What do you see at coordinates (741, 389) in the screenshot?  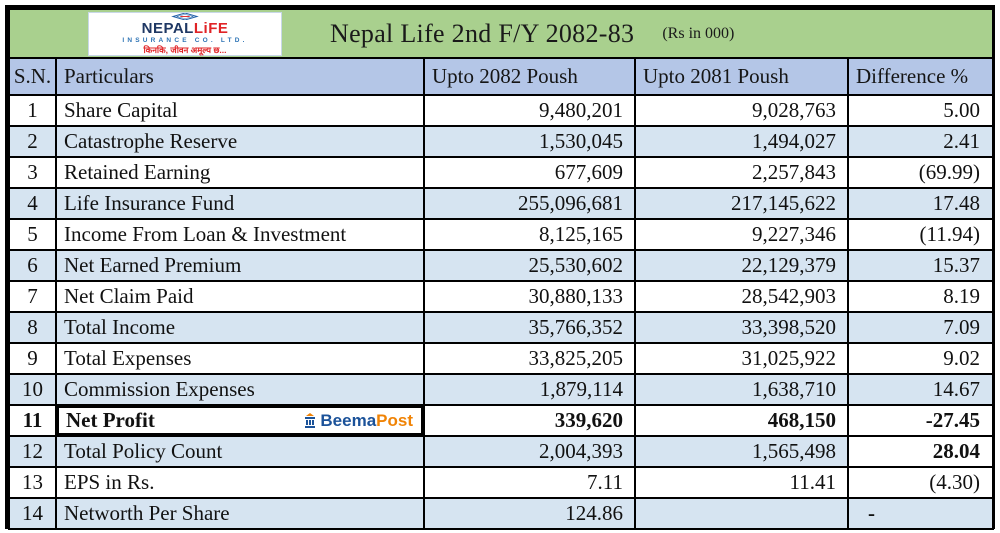 I see `row-value-2081: 1,638,710` at bounding box center [741, 389].